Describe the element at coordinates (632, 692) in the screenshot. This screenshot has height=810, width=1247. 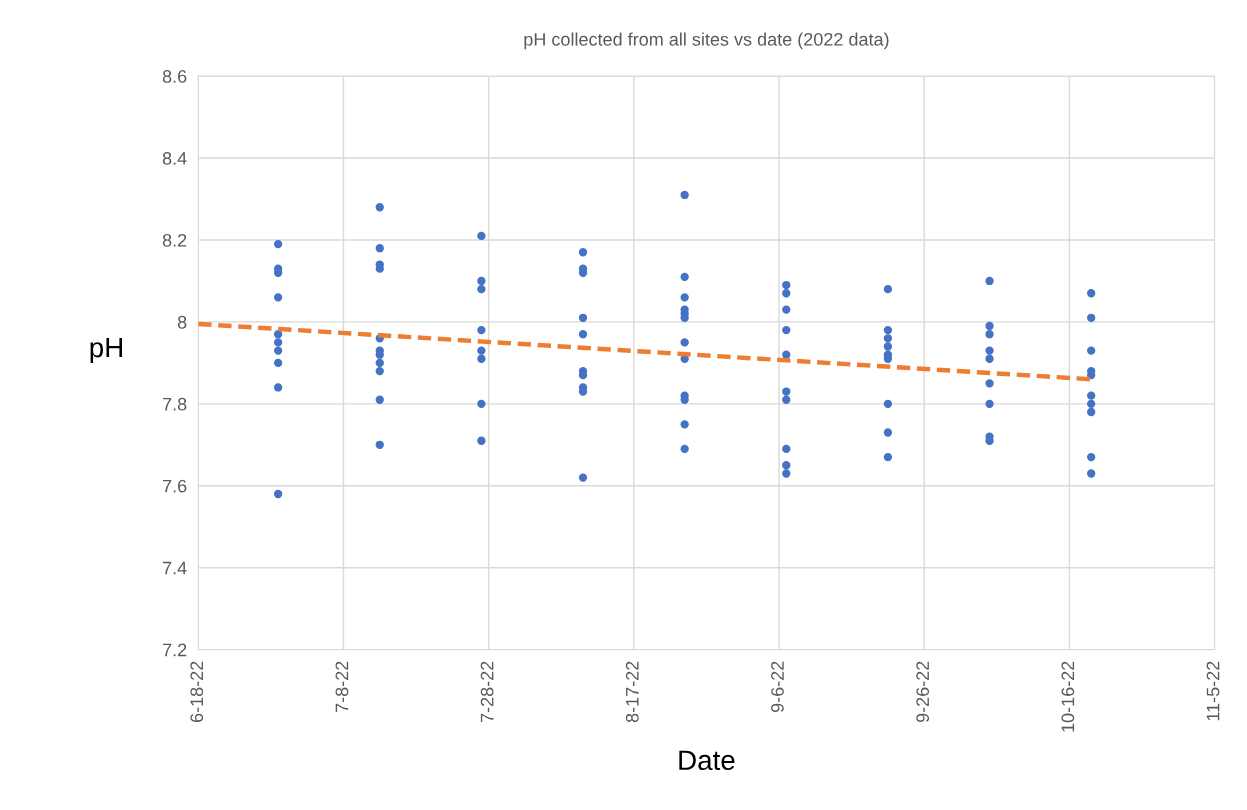
I see `x-tick-label: 8-17-22` at that location.